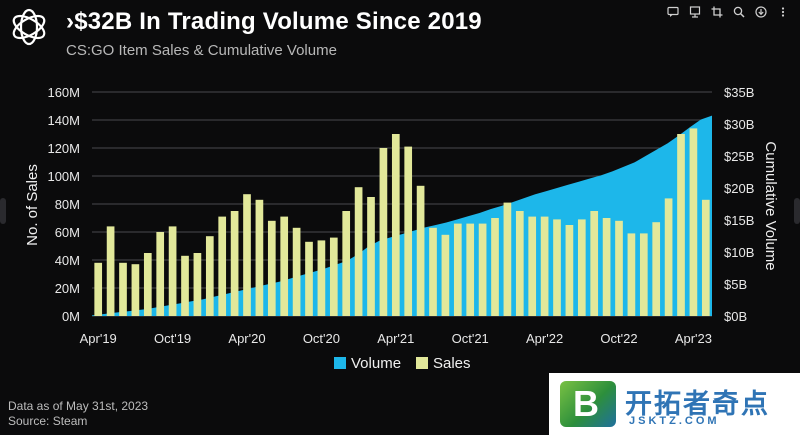 This screenshot has width=800, height=435. I want to click on watermark-domain: JSKTZ.COM, so click(674, 421).